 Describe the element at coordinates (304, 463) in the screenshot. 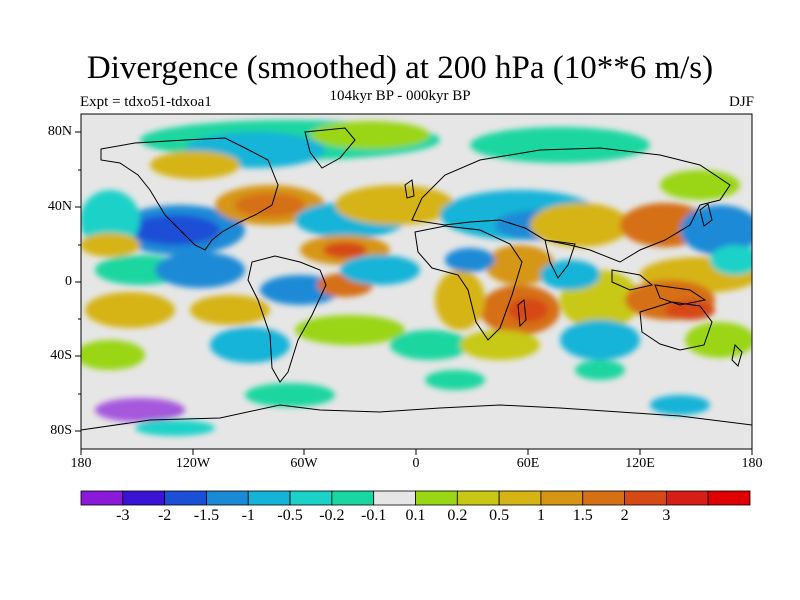

I see `lon-label-60w: 60W` at that location.